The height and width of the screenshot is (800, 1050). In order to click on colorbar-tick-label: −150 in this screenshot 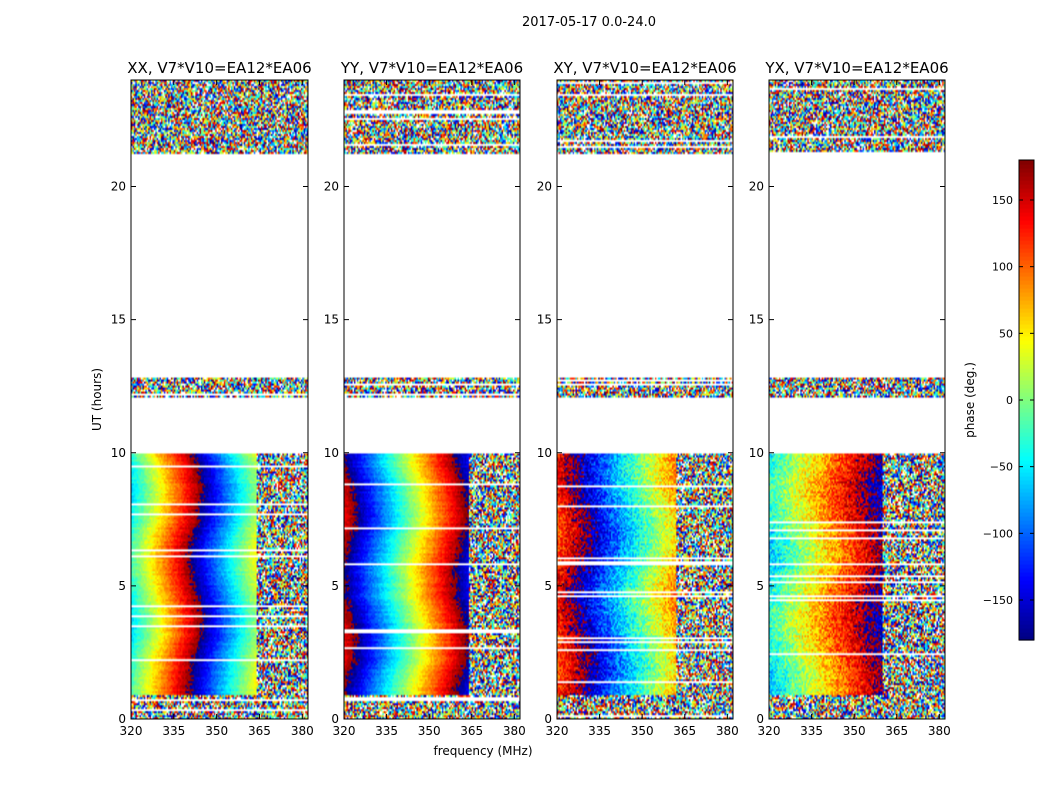, I will do `click(998, 600)`.